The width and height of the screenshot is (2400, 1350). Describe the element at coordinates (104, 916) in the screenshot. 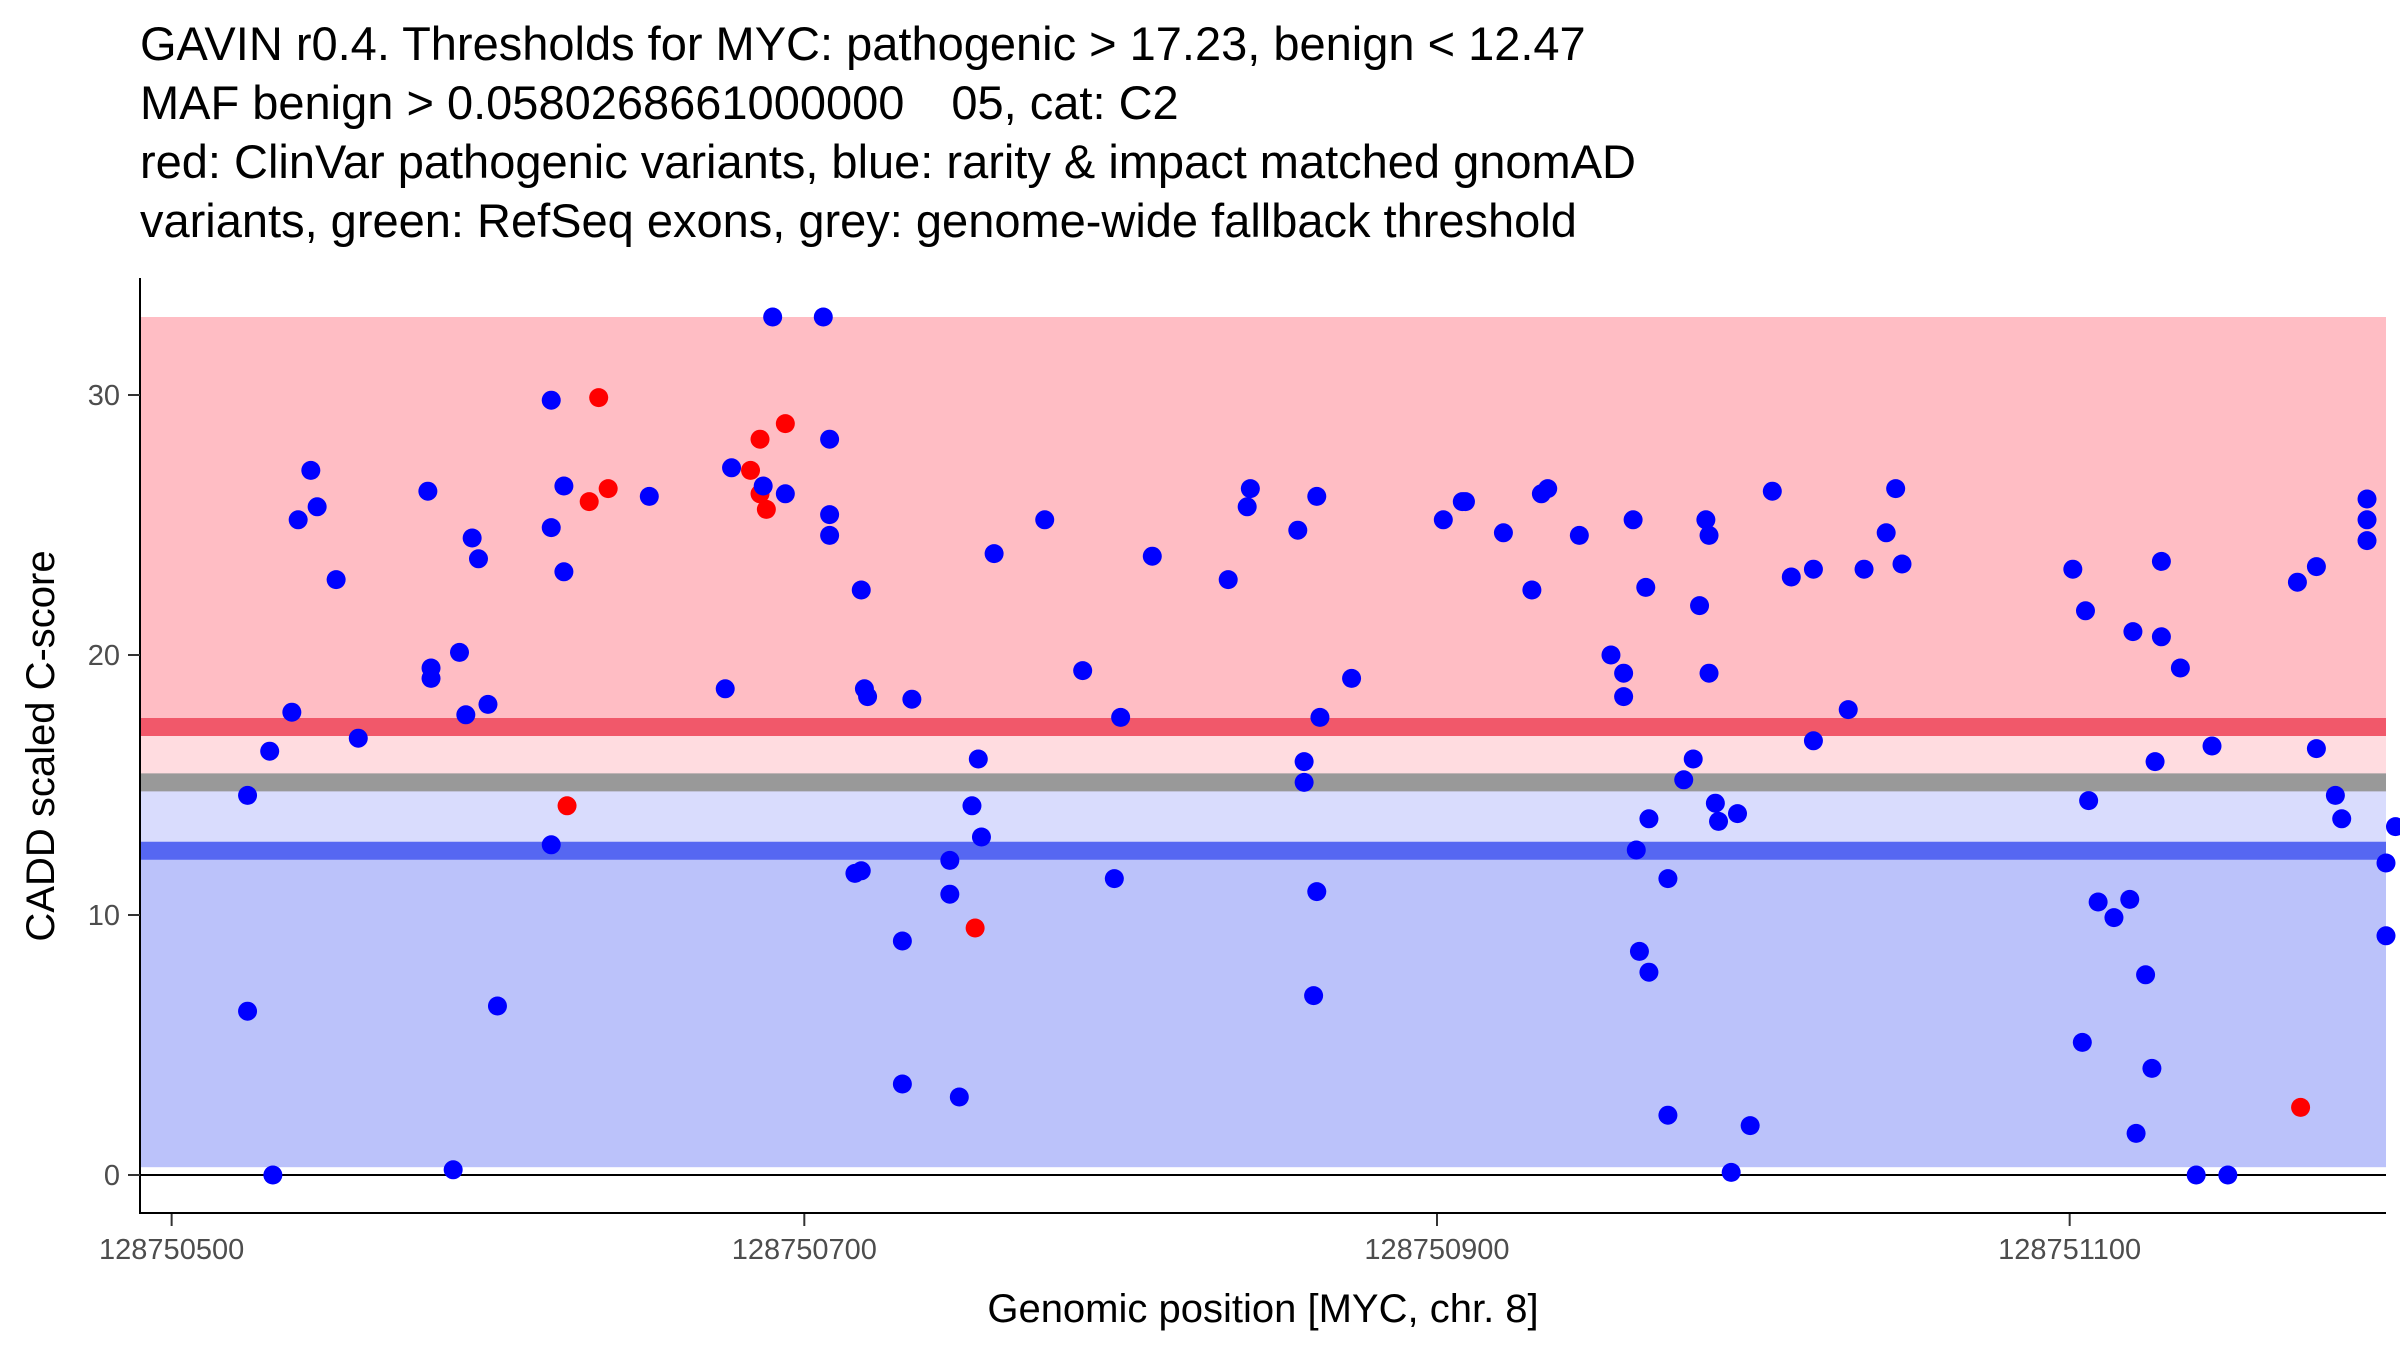

I see `y-tick-label: 10` at that location.